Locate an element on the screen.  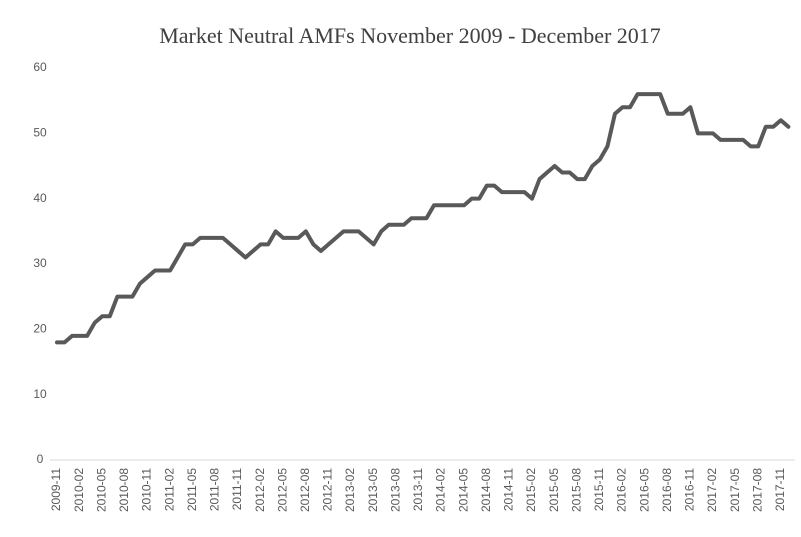
x-tick-label: 2015-02 is located at coordinates (531, 490).